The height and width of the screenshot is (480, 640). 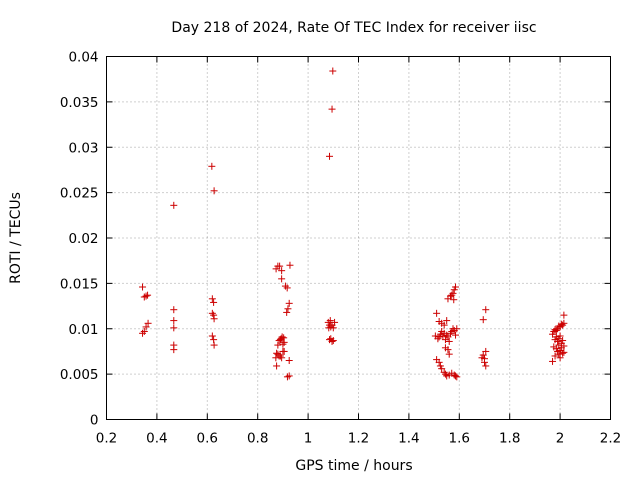 What do you see at coordinates (560, 439) in the screenshot?
I see `x-tick-label: 2` at bounding box center [560, 439].